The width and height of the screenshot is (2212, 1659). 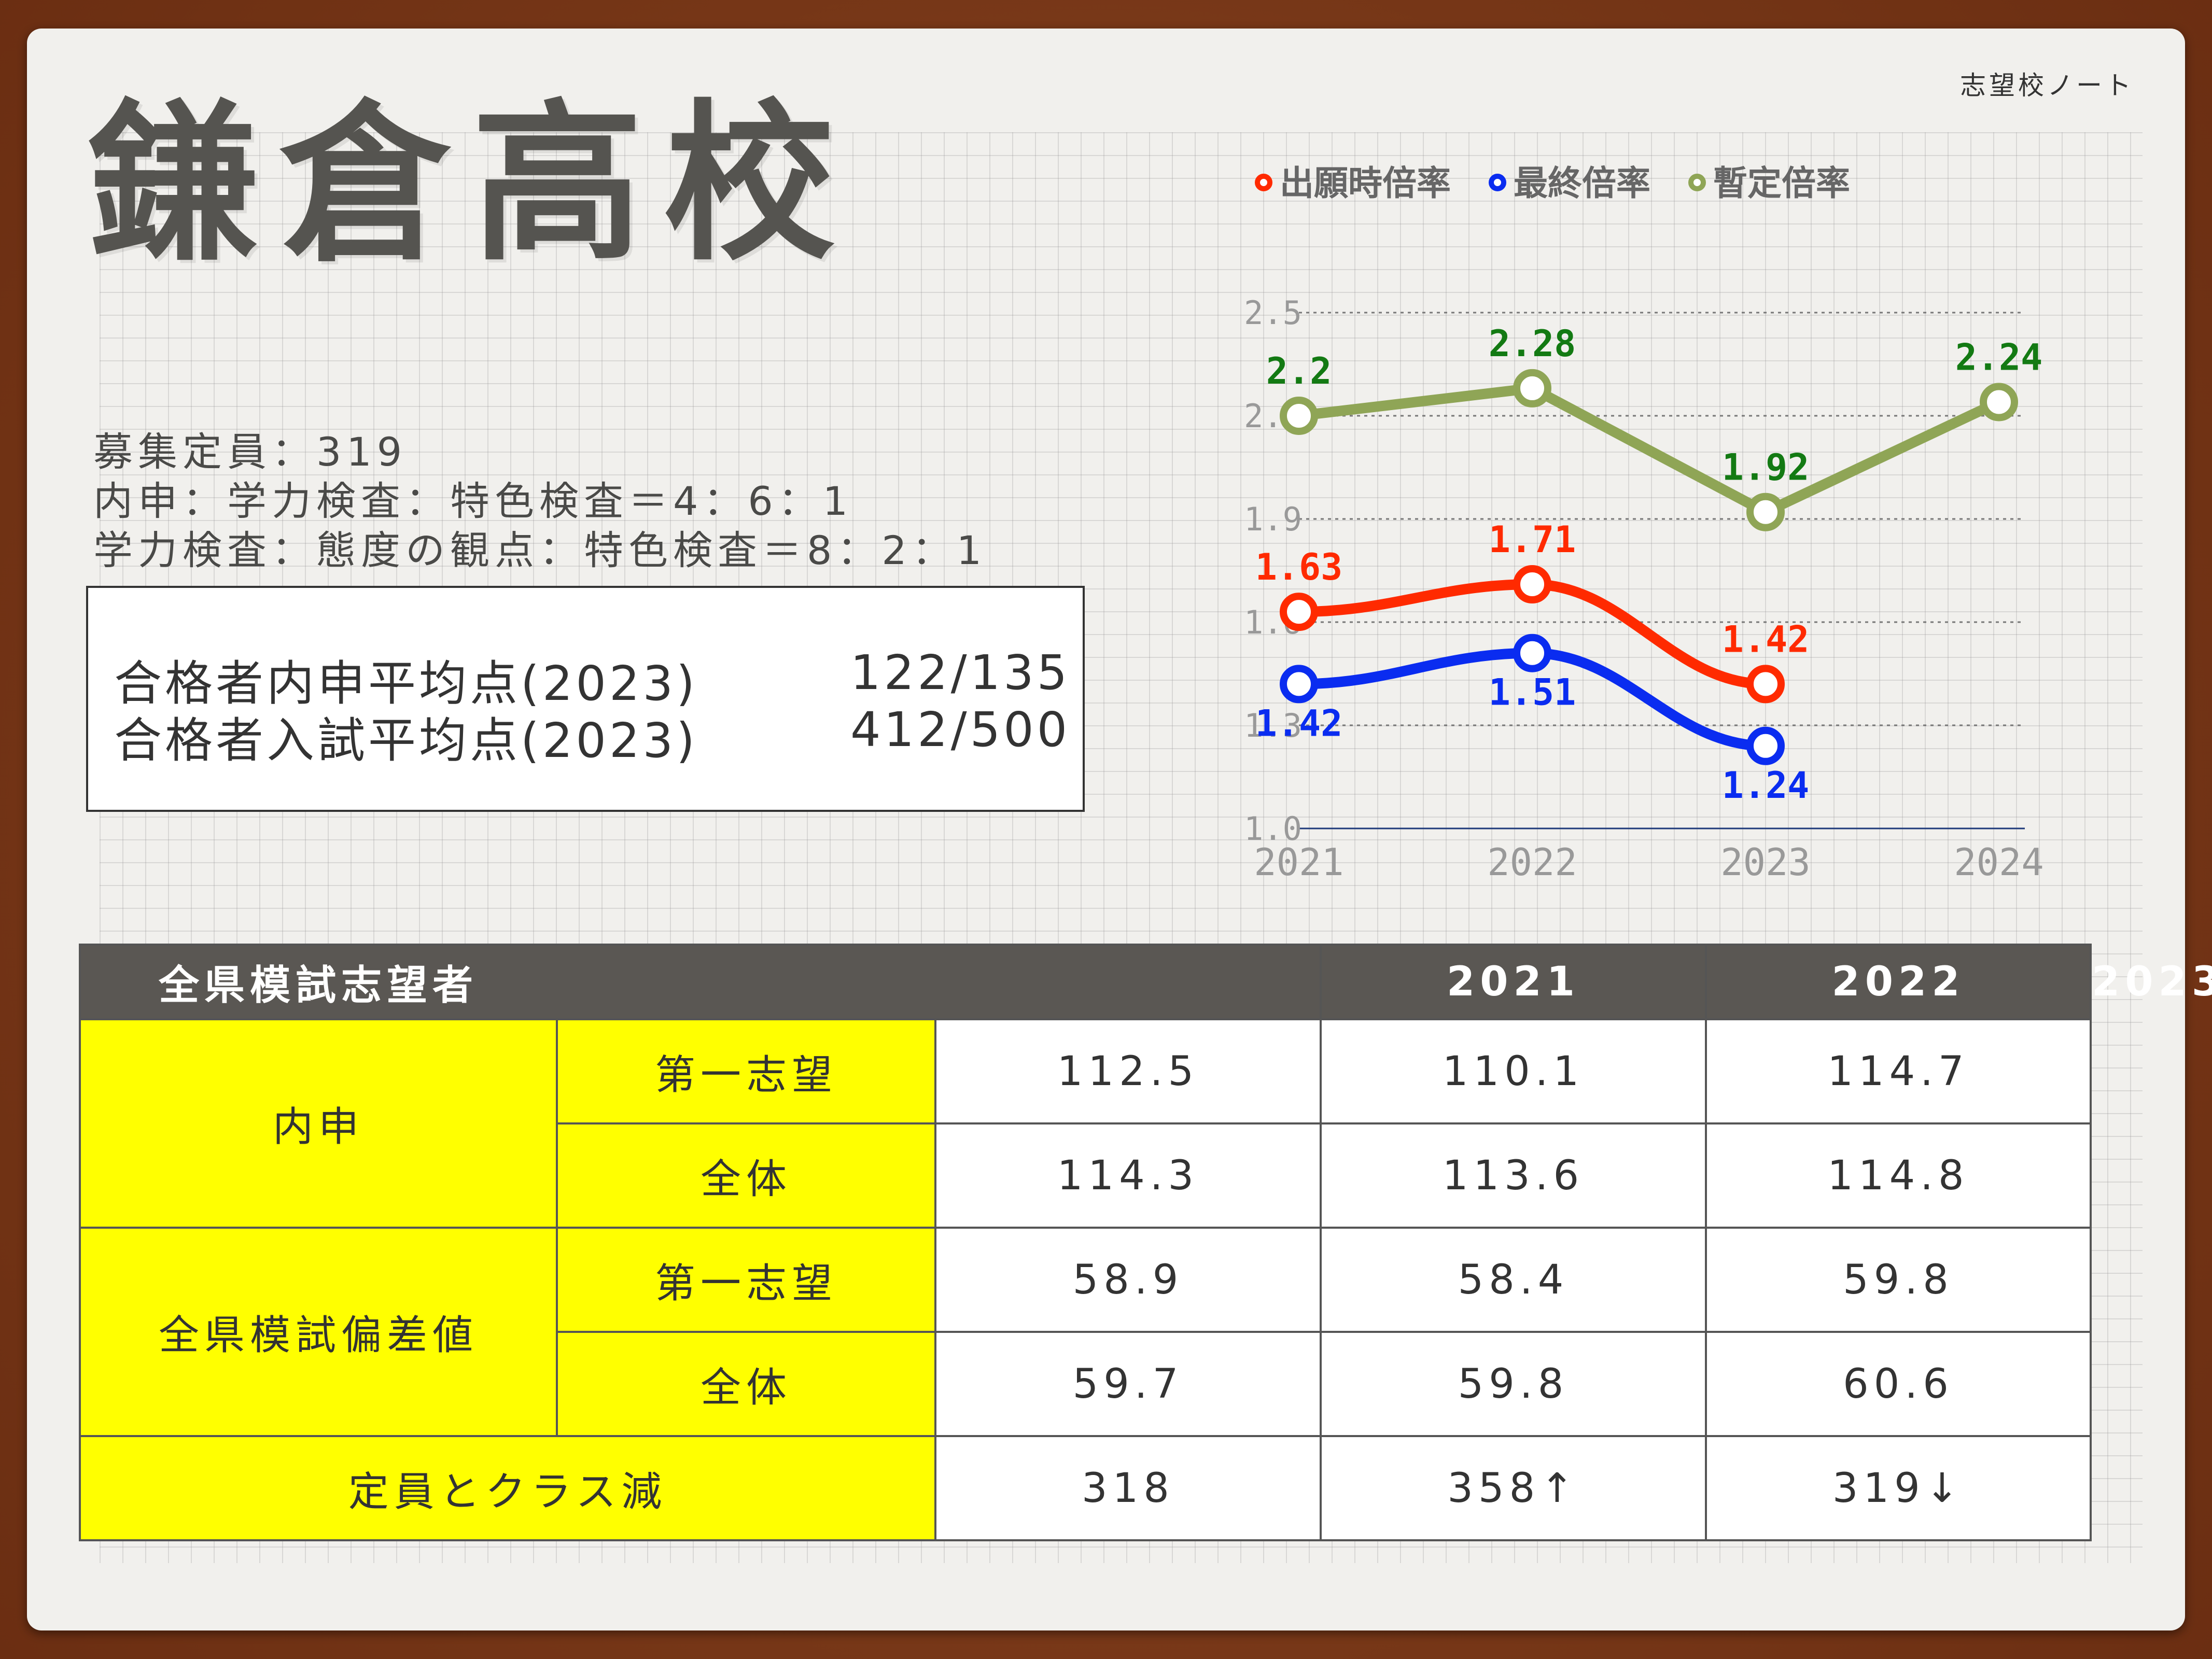 I want to click on legend-marker-green, so click(x=1697, y=182).